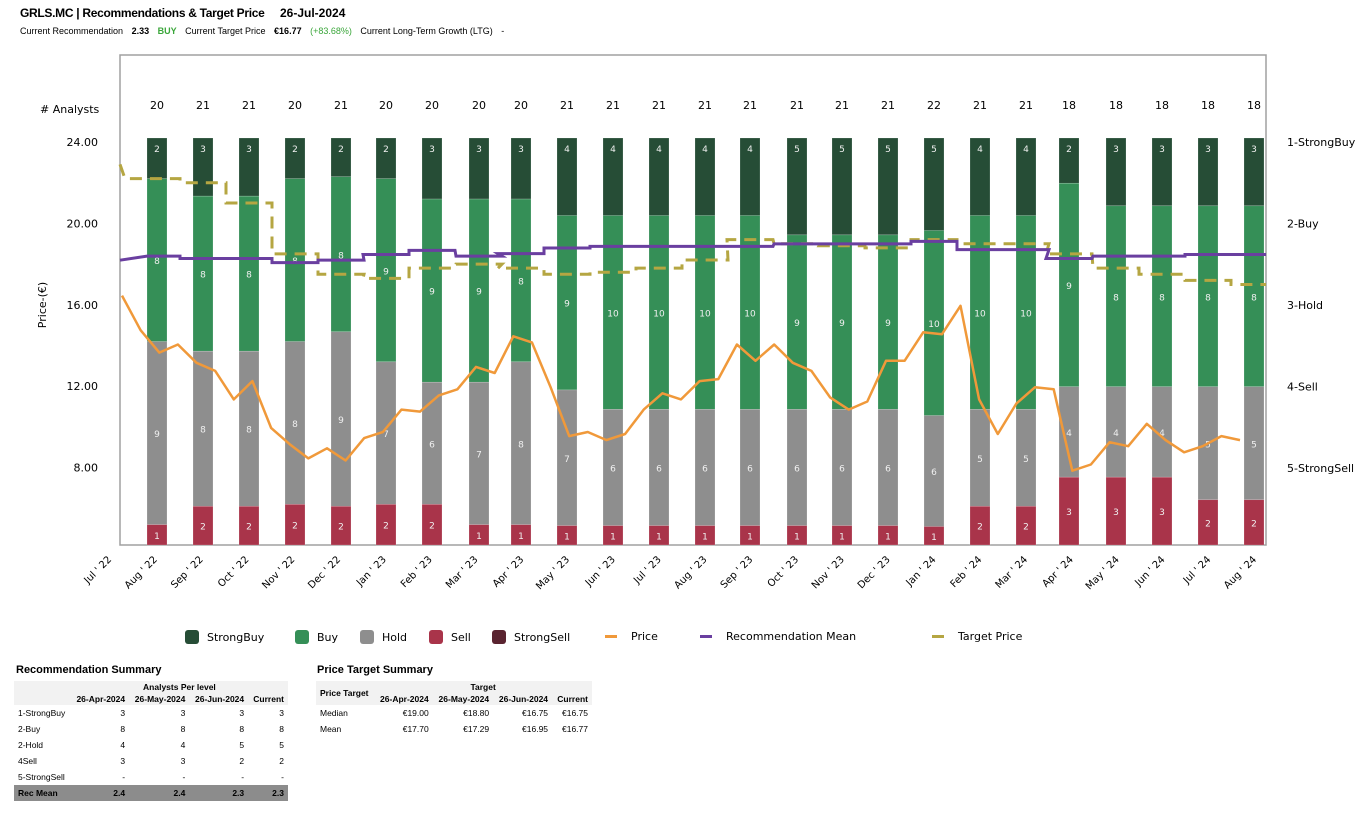  What do you see at coordinates (417, 572) in the screenshot?
I see `x-tick-label: Feb ' 23` at bounding box center [417, 572].